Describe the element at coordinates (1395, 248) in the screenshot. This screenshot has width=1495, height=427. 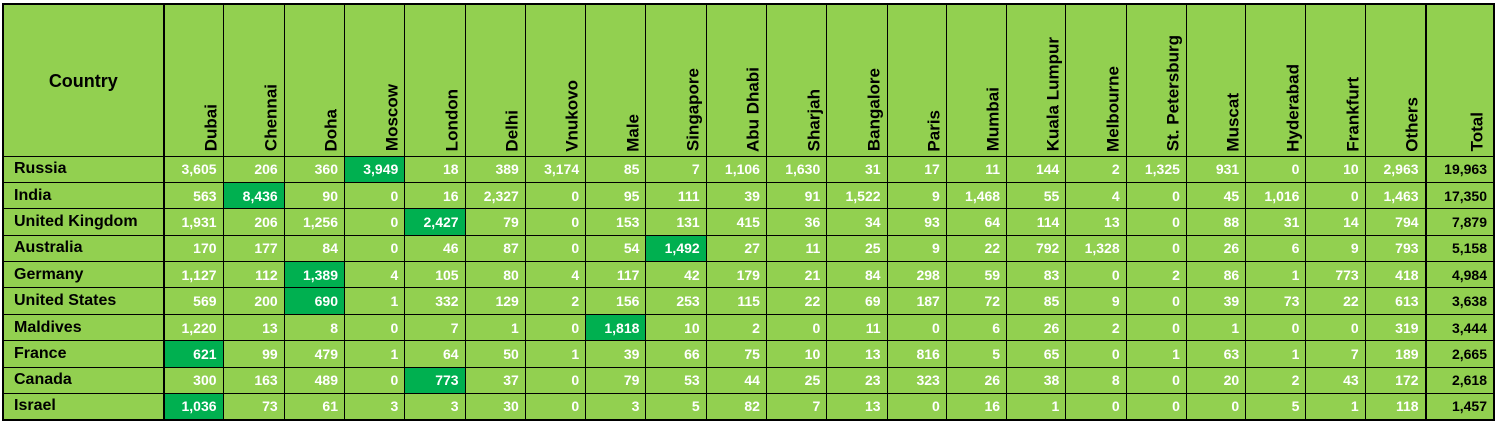
I see `value-cell: 793` at that location.